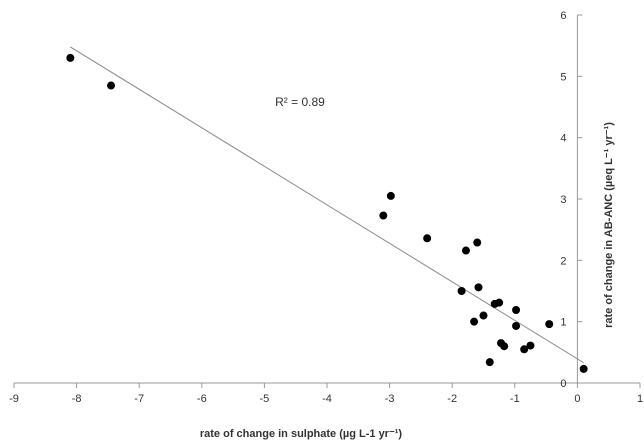 This screenshot has width=644, height=445. Describe the element at coordinates (390, 399) in the screenshot. I see `x-tick-label: -3` at that location.